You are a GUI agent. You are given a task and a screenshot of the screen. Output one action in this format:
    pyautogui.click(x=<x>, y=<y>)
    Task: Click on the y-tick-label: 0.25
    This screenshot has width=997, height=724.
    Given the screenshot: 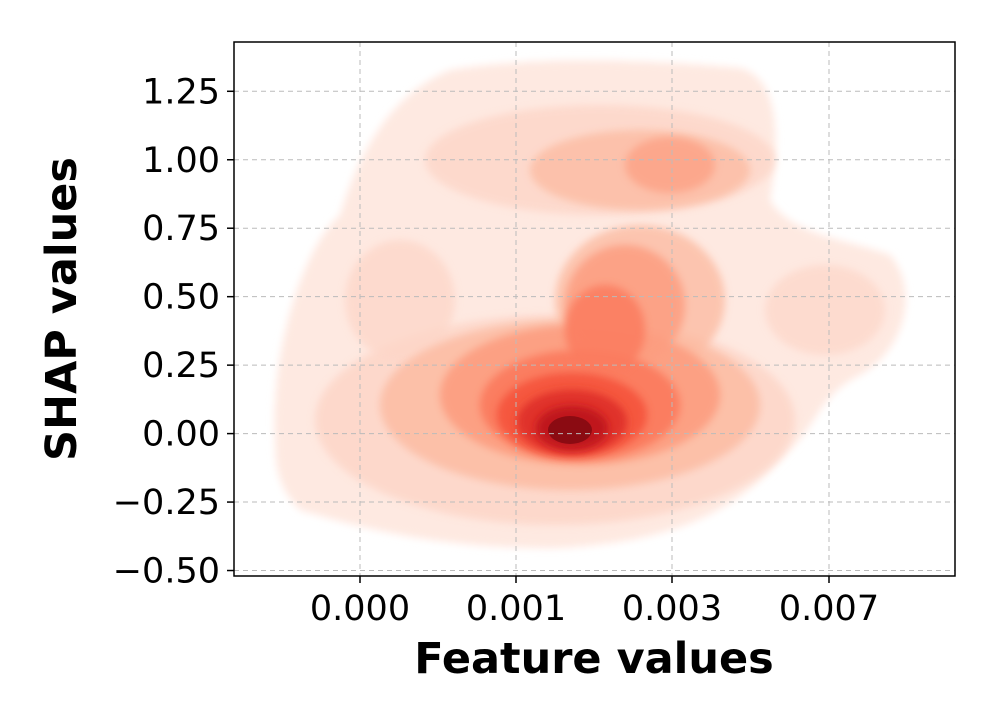 What is the action you would take?
    pyautogui.click(x=181, y=366)
    